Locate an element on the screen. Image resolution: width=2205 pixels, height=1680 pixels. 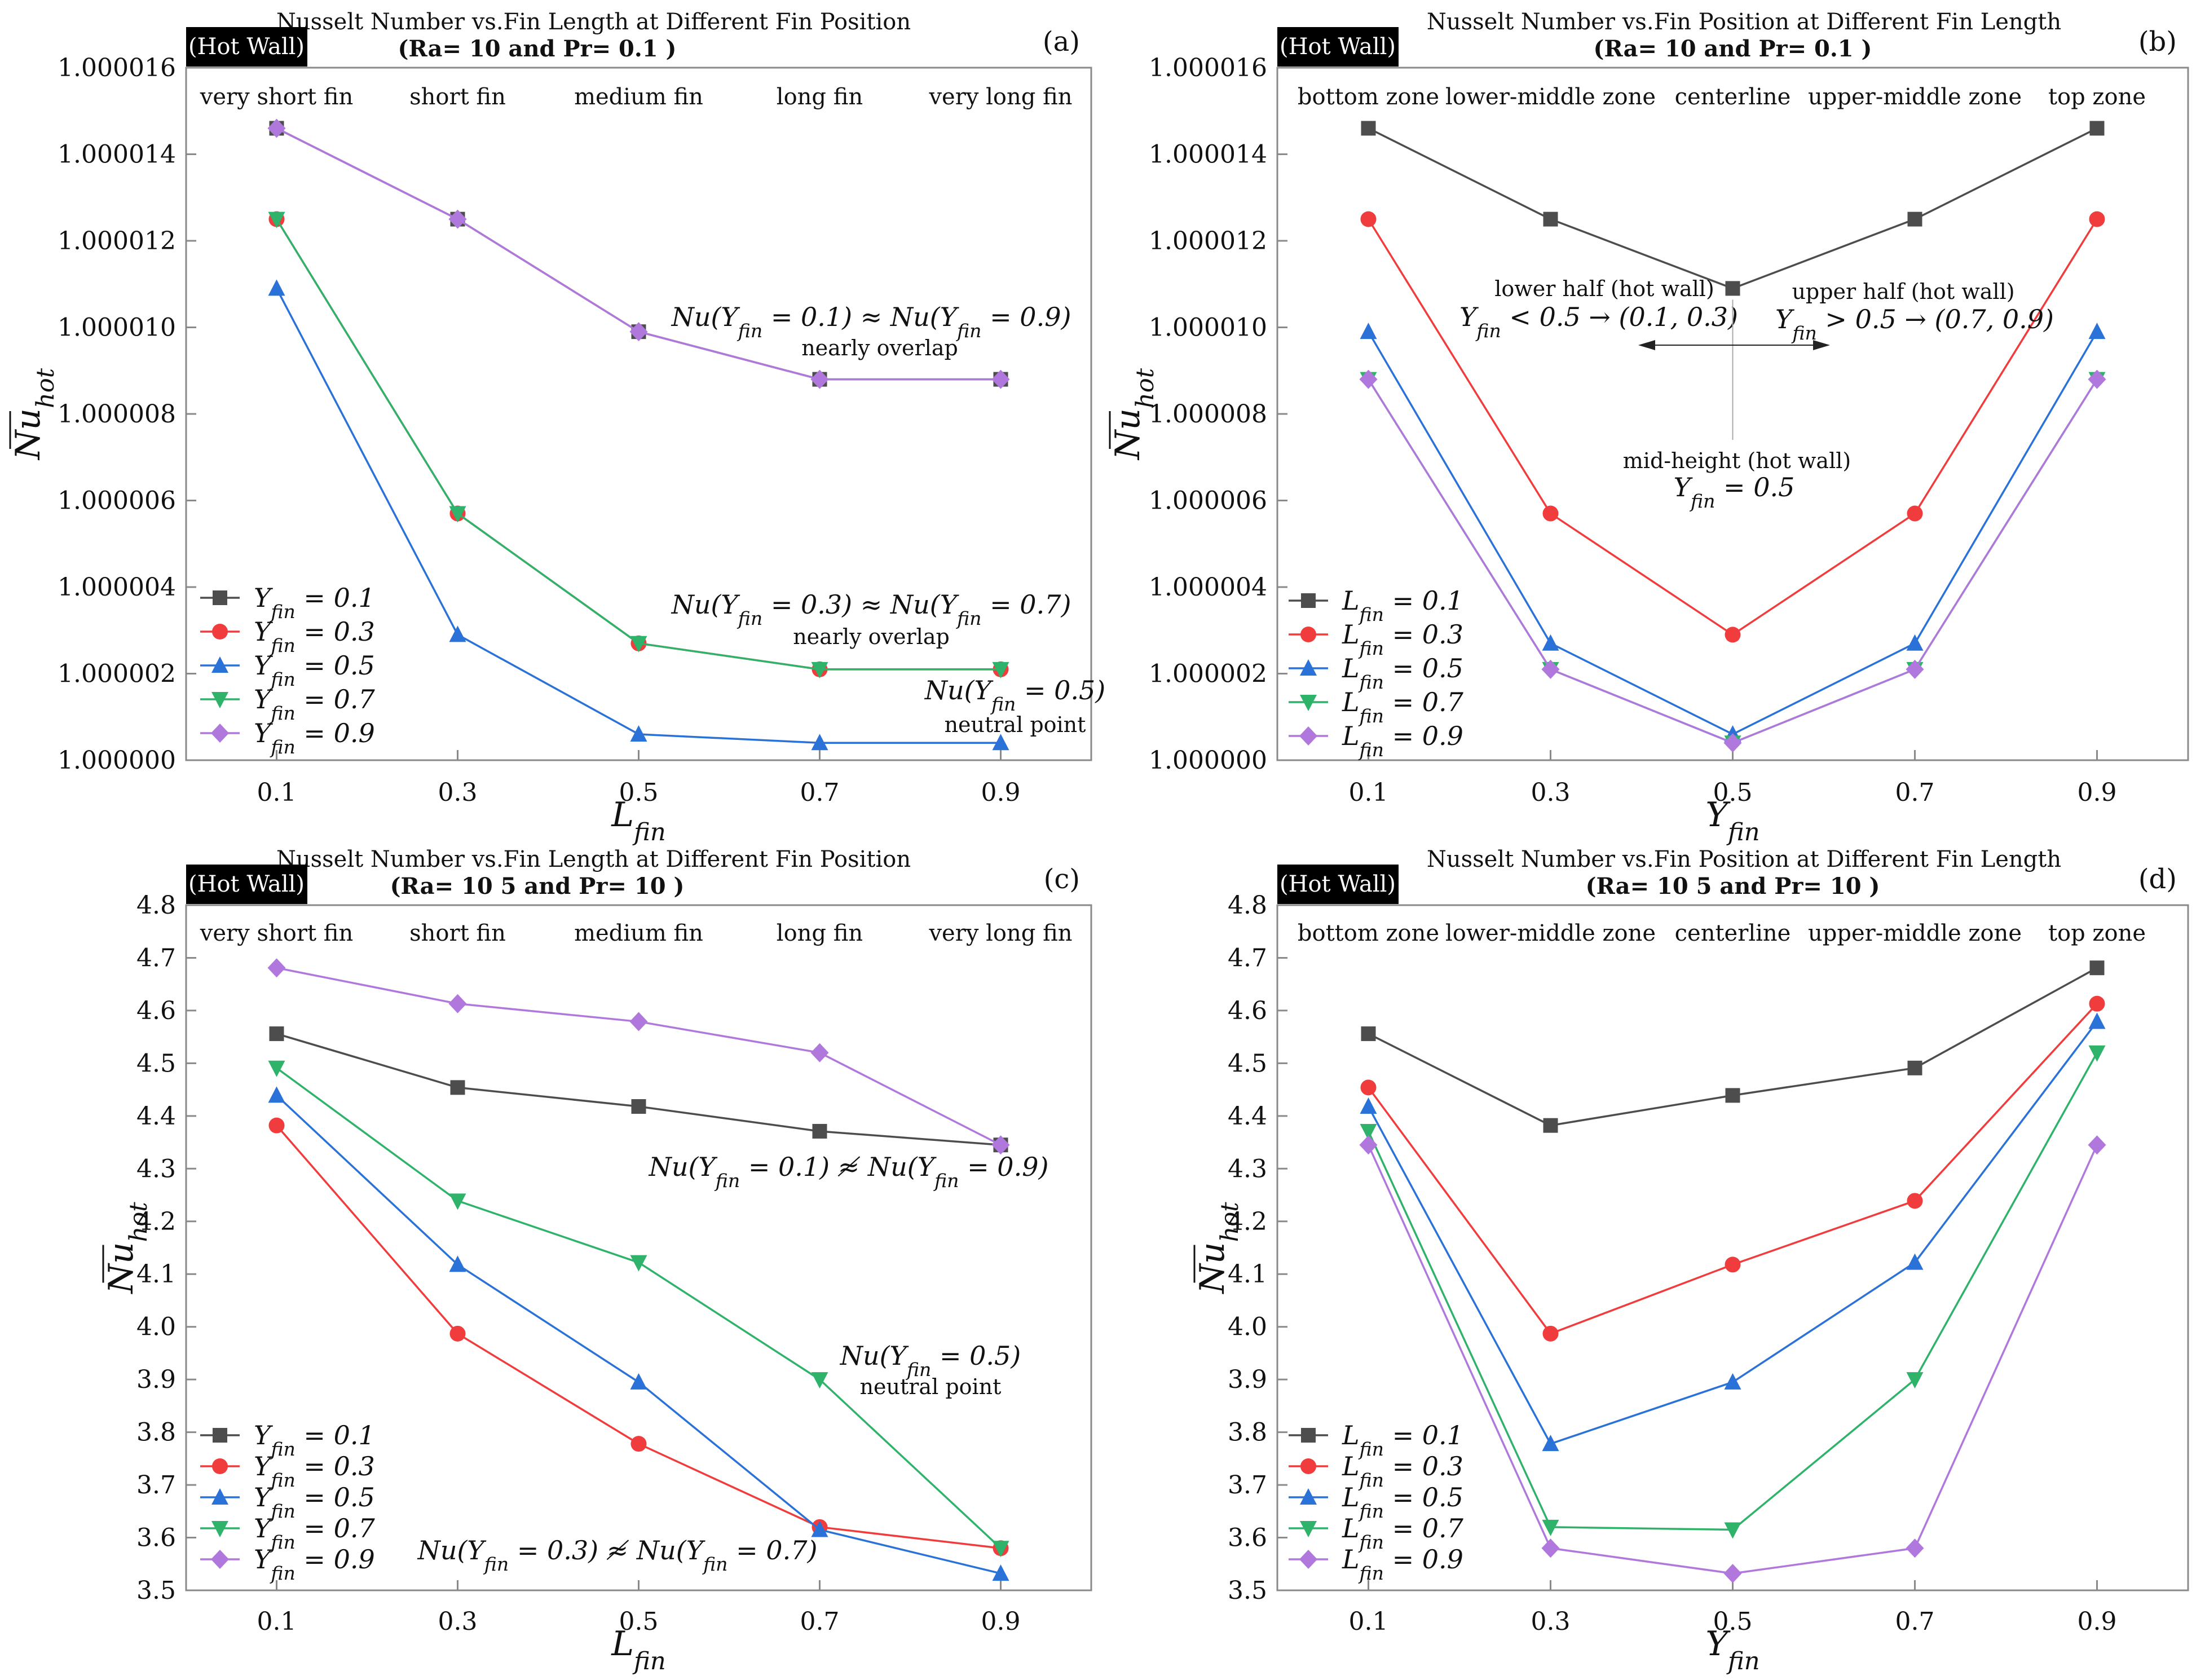
x-axis-label: Yfin is located at coordinates (1732, 820).